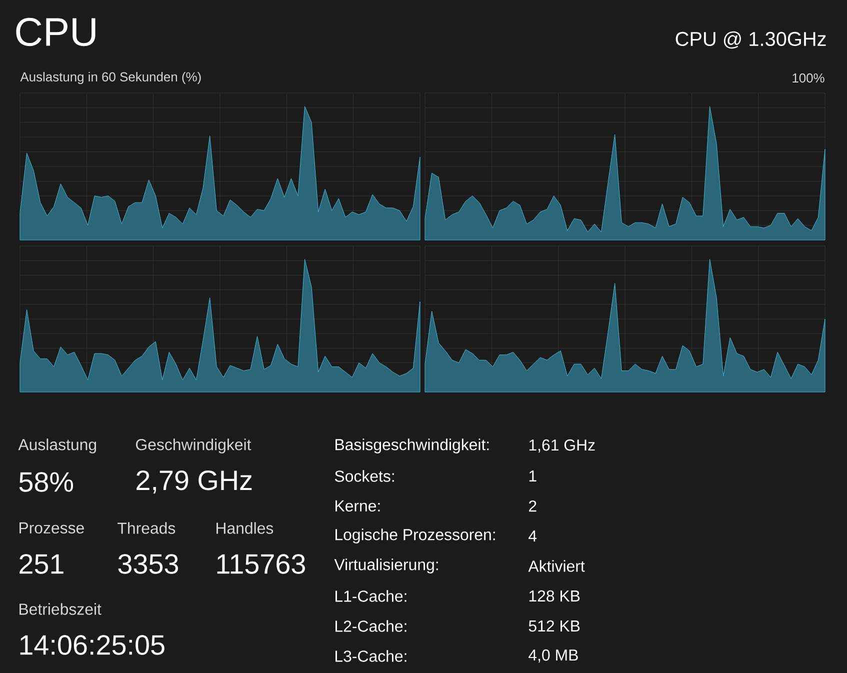 The height and width of the screenshot is (673, 847). I want to click on text: Handles, so click(245, 528).